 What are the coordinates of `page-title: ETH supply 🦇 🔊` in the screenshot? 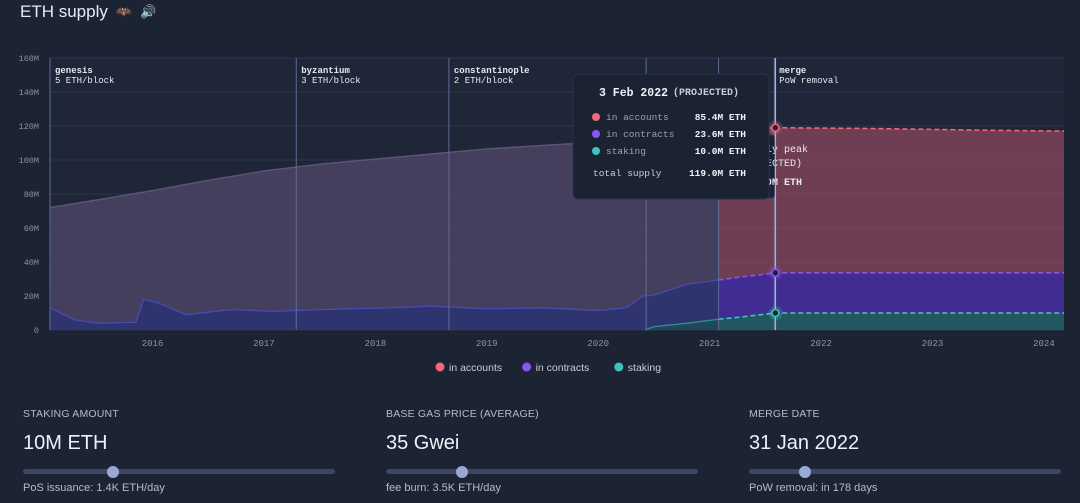 It's located at (88, 12).